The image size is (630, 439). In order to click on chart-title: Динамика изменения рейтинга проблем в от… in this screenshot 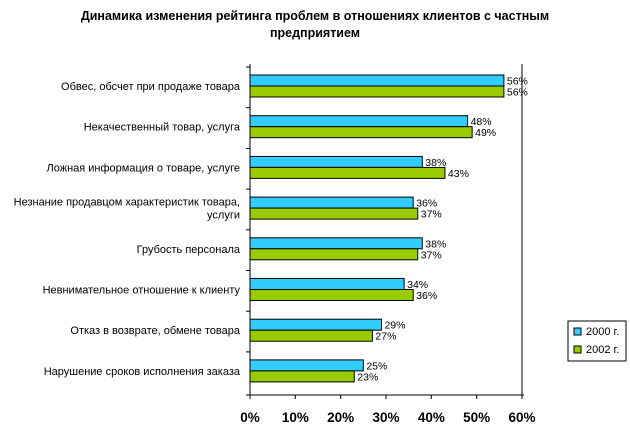, I will do `click(315, 24)`.